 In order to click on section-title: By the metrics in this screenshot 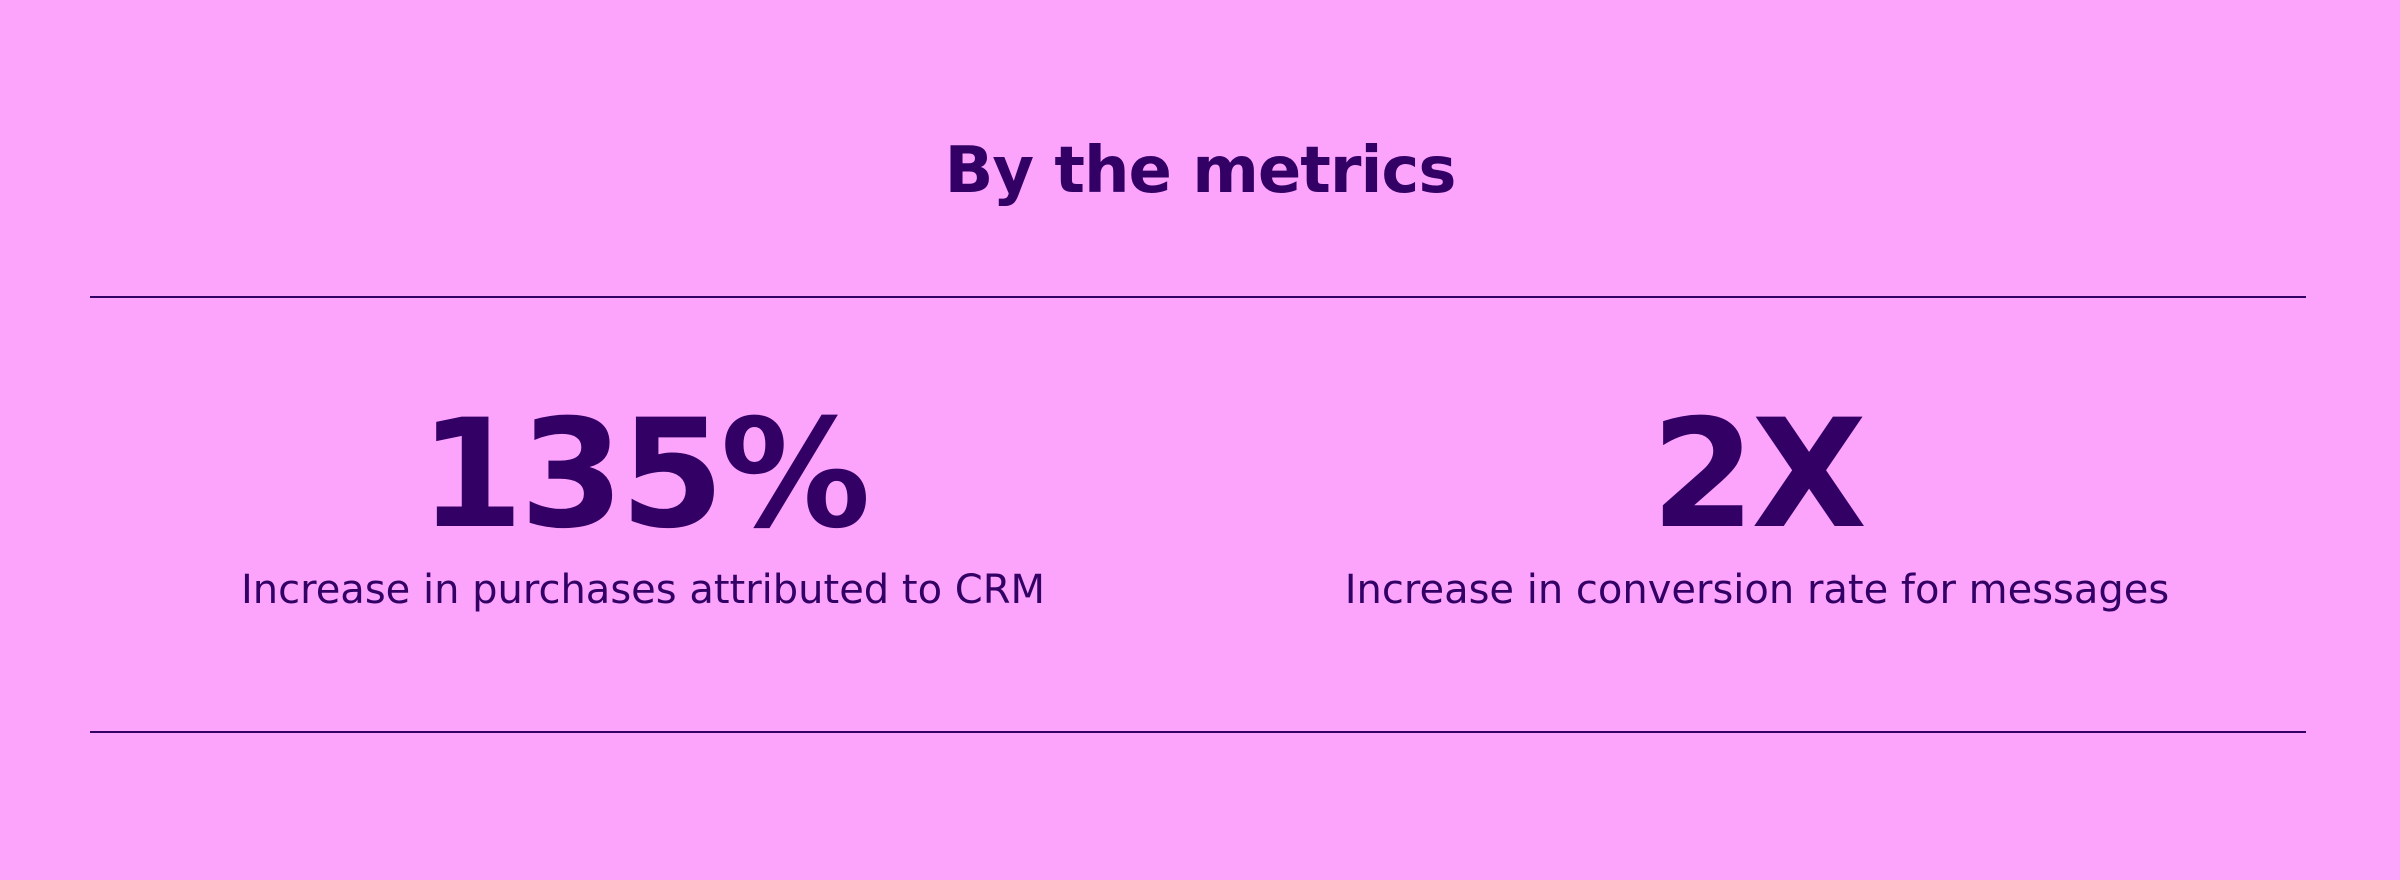, I will do `click(1200, 171)`.